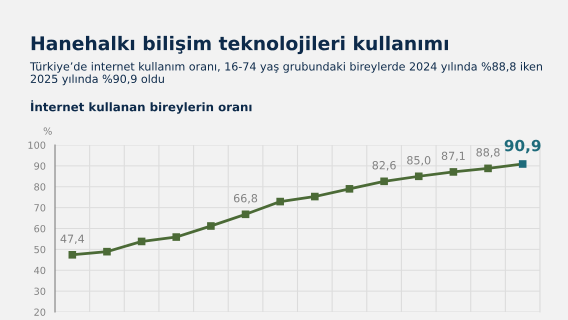 The height and width of the screenshot is (320, 568). What do you see at coordinates (453, 157) in the screenshot?
I see `data-label: 87,1` at bounding box center [453, 157].